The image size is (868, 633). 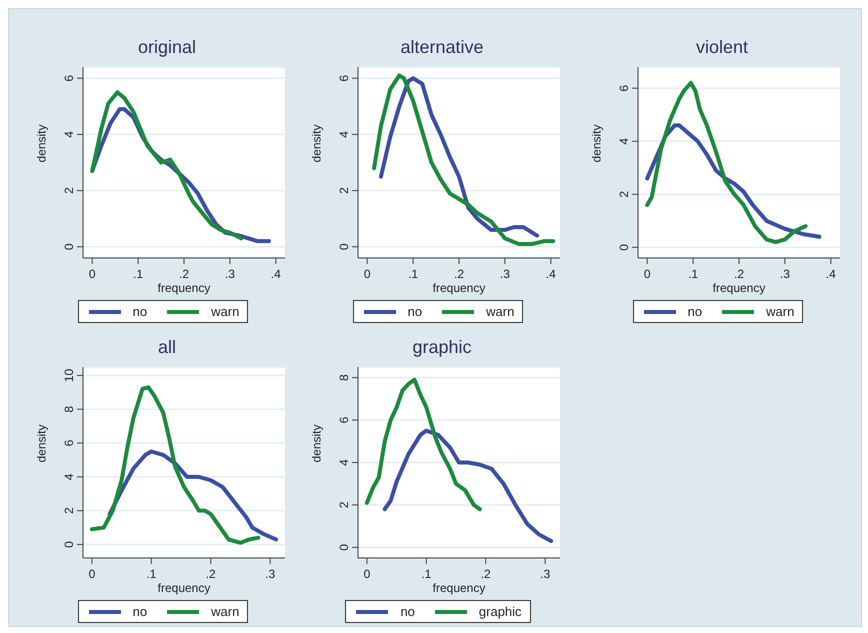 I want to click on chart-title: all, so click(x=166, y=348).